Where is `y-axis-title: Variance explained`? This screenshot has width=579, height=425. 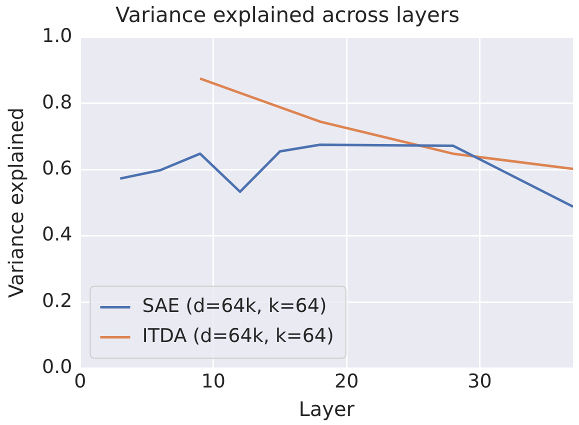 y-axis-title: Variance explained is located at coordinates (16, 203).